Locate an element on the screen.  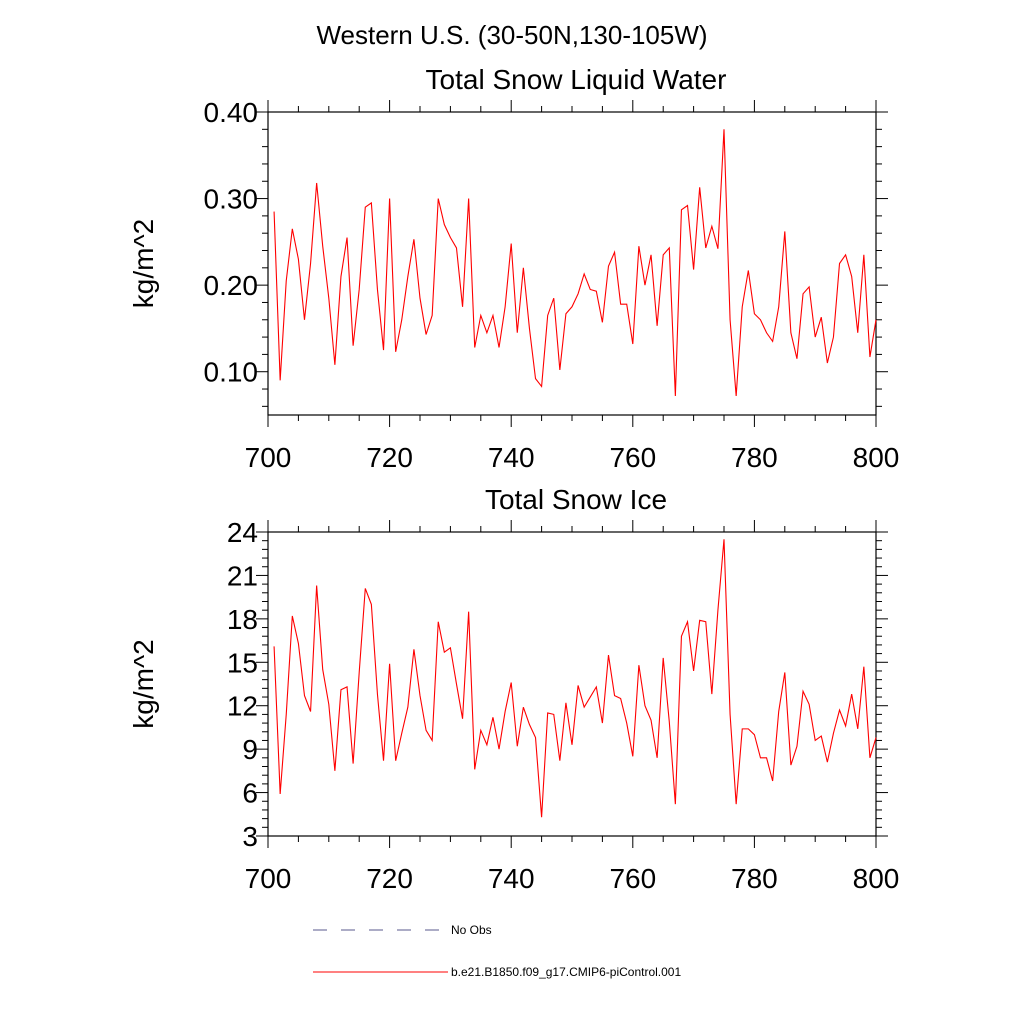
y-tick-label: 0.10 is located at coordinates (231, 372).